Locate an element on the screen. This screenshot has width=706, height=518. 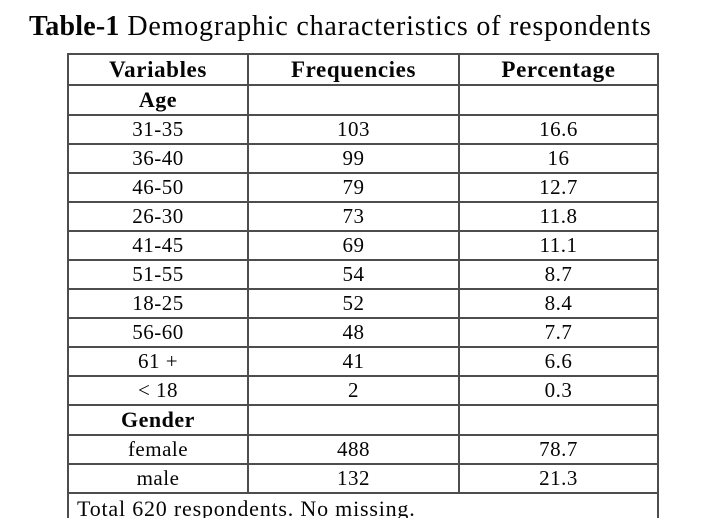
cell-variable: 56-60 is located at coordinates (158, 332).